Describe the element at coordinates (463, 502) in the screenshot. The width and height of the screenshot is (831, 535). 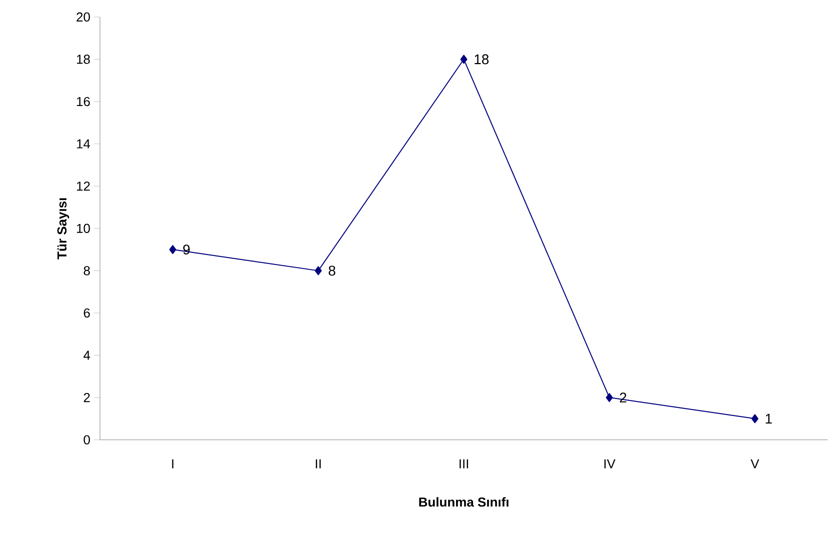
I see `x-axis-title: Bulunma Sınıfı` at that location.